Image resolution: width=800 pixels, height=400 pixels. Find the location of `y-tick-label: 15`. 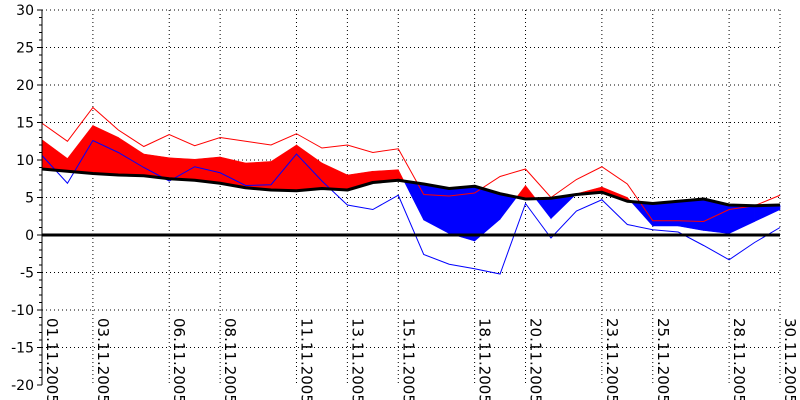

y-tick-label: 15 is located at coordinates (25, 124).